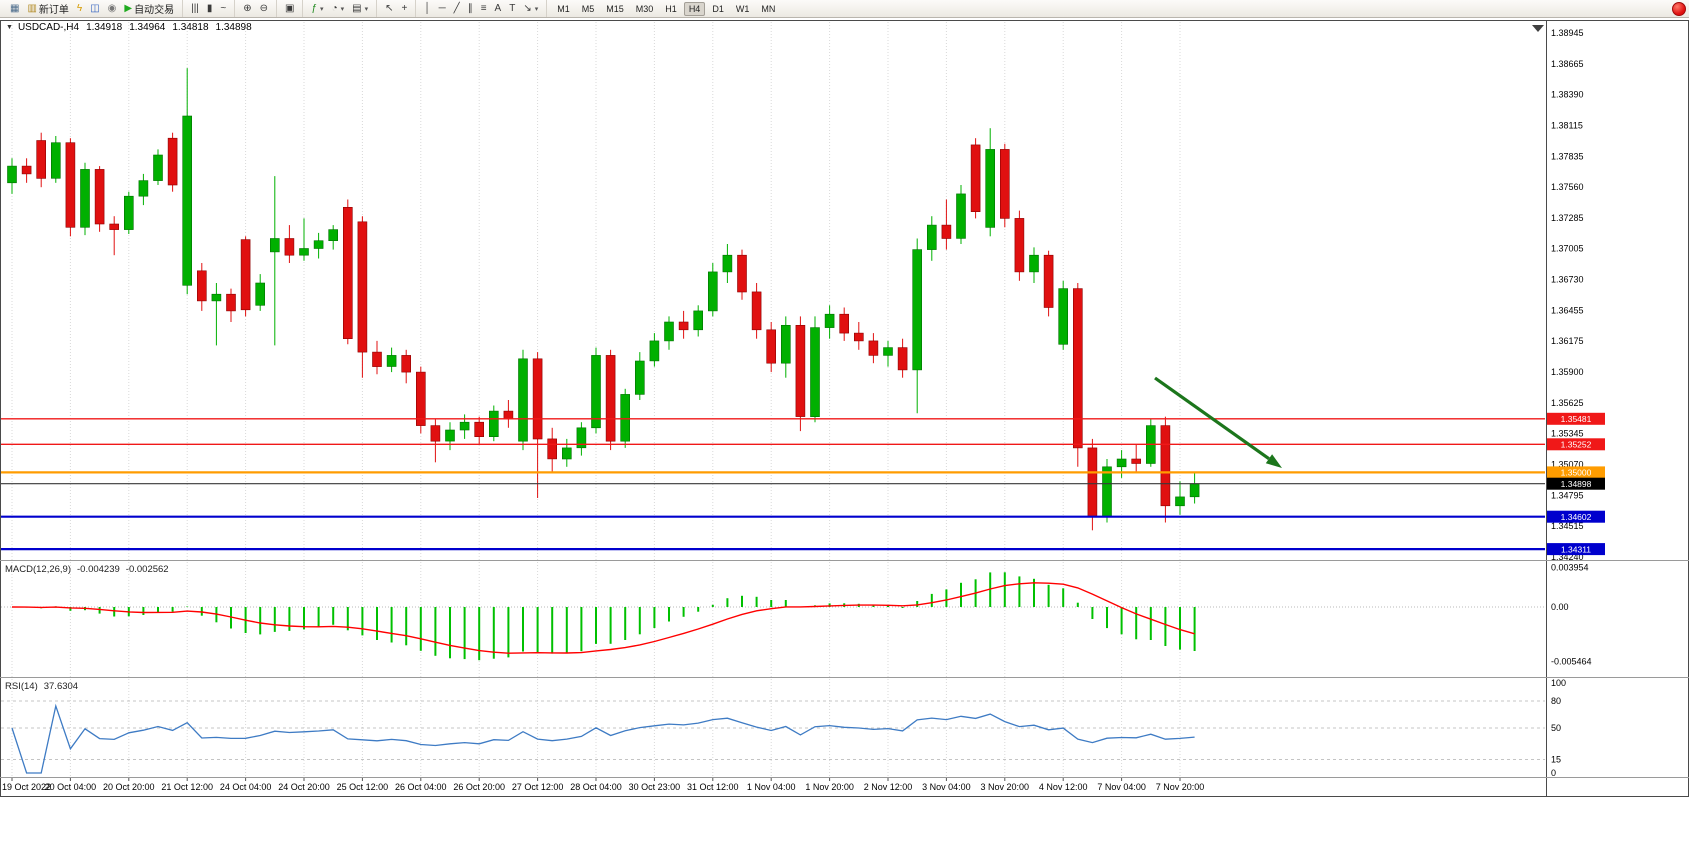 Image resolution: width=1689 pixels, height=860 pixels. Describe the element at coordinates (768, 8) in the screenshot. I see `timeframe-mn: MN` at that location.